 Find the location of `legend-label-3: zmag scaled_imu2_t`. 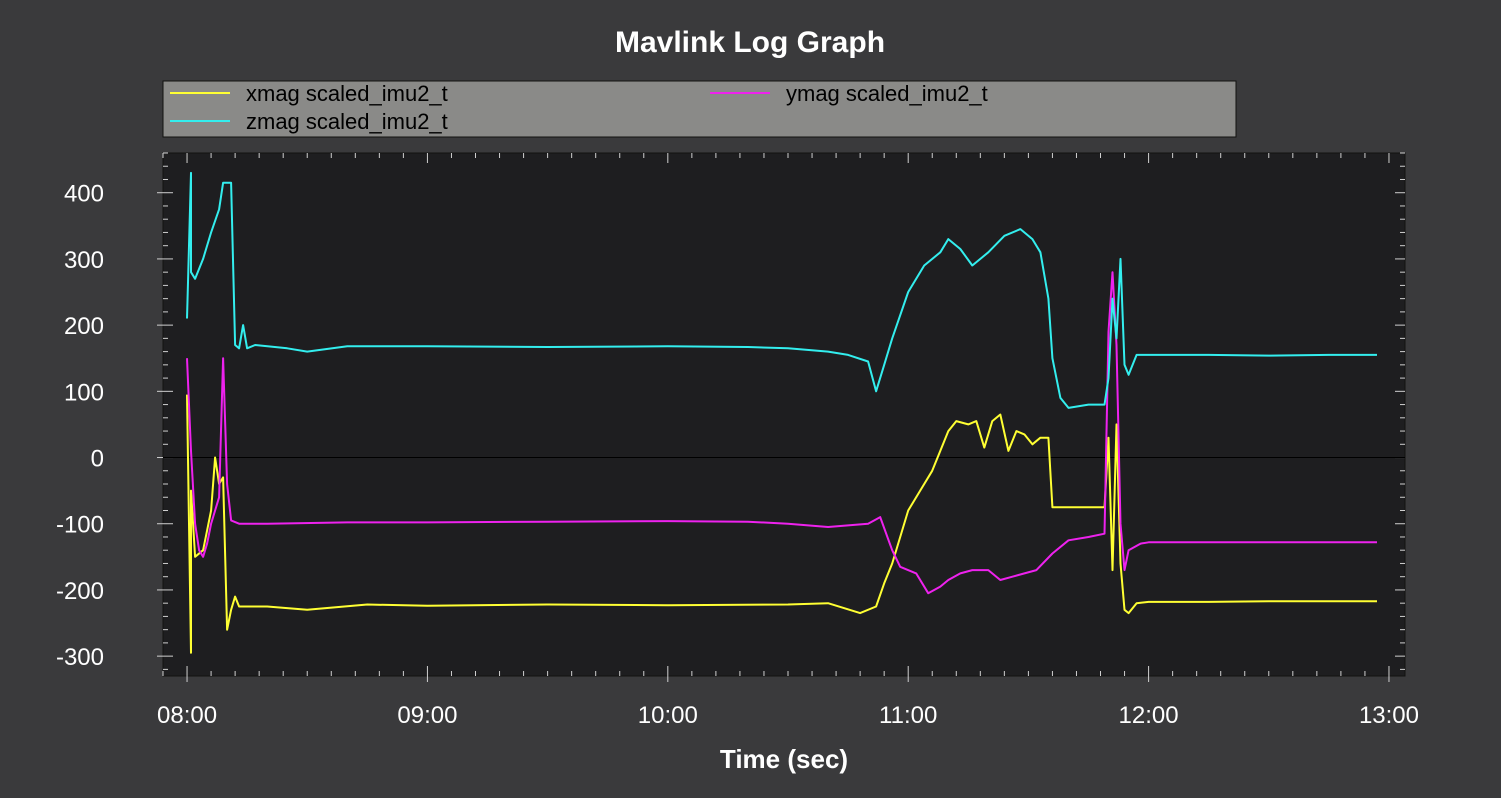

legend-label-3: zmag scaled_imu2_t is located at coordinates (347, 121).